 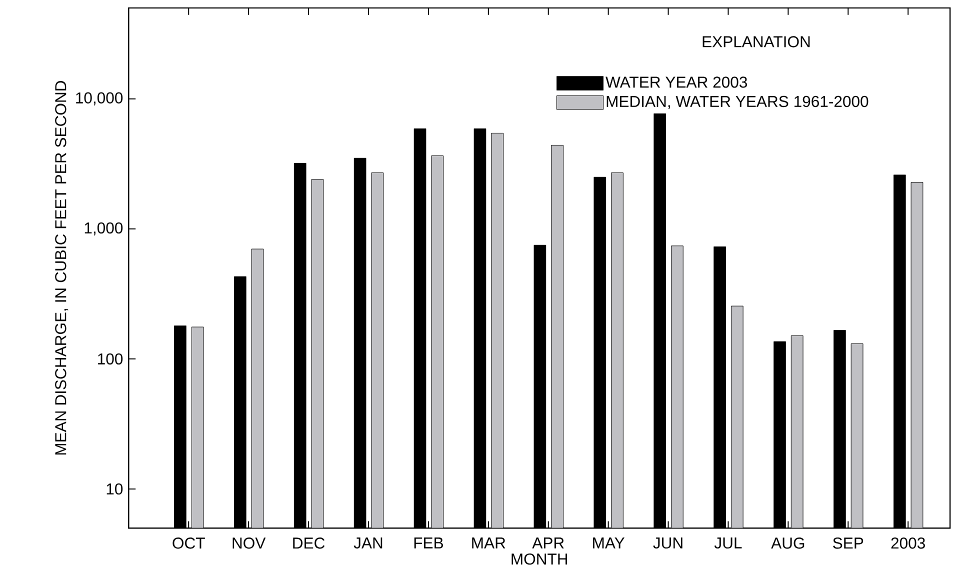 What do you see at coordinates (667, 543) in the screenshot?
I see `x-tick-label: JUN` at bounding box center [667, 543].